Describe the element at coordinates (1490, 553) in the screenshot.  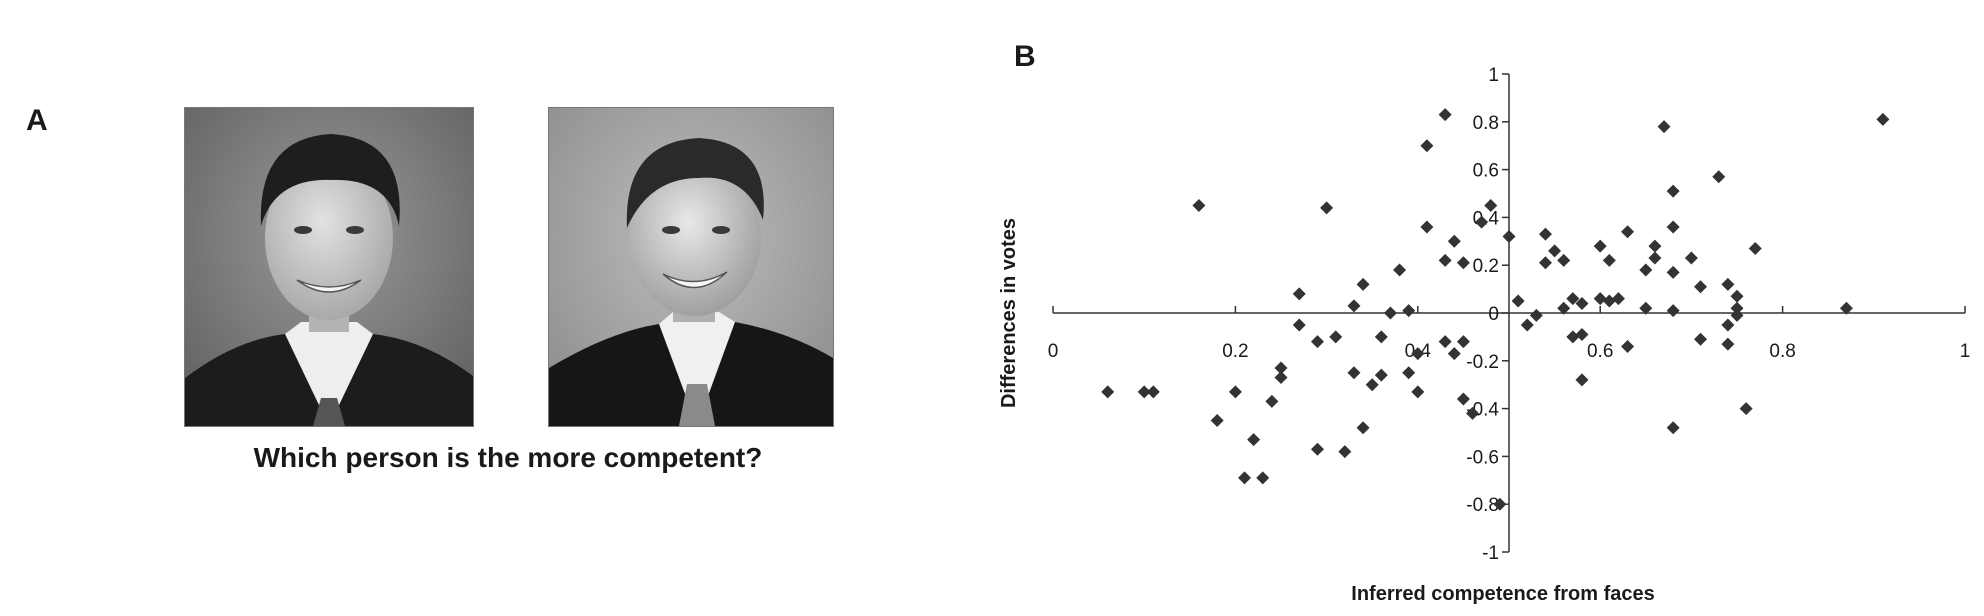
I see `y-tick-label: -1` at that location.